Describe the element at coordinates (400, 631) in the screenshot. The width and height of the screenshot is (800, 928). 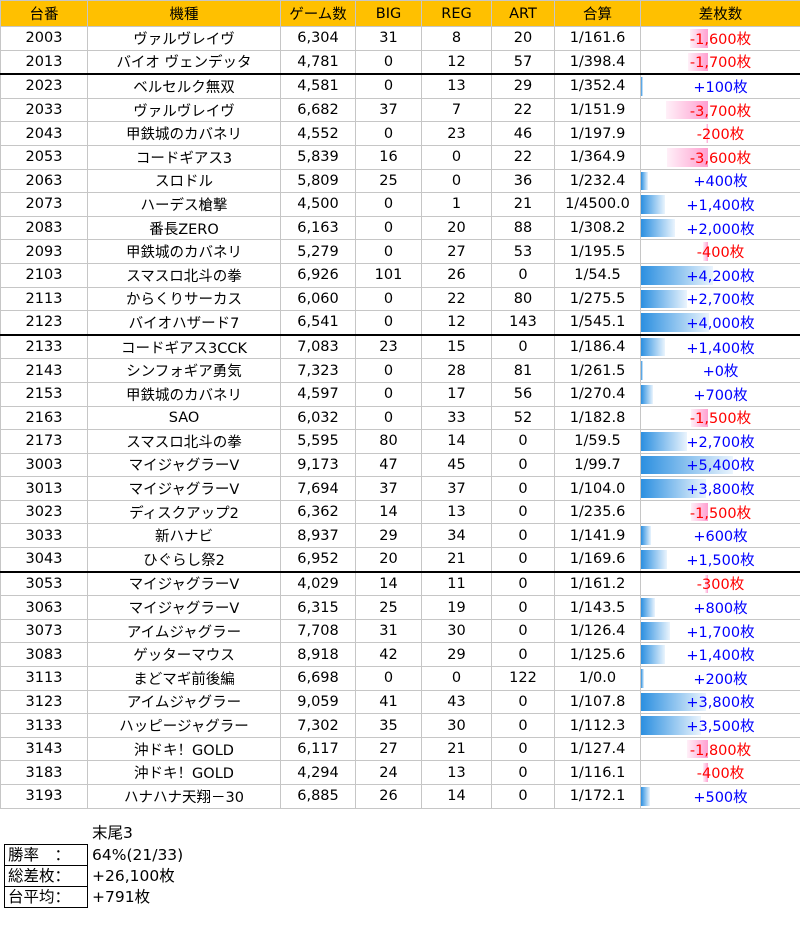
I see `table-row: 3073 アイムジャグラー 7,708 31 30 0 1/126.4 +1,700枚` at that location.